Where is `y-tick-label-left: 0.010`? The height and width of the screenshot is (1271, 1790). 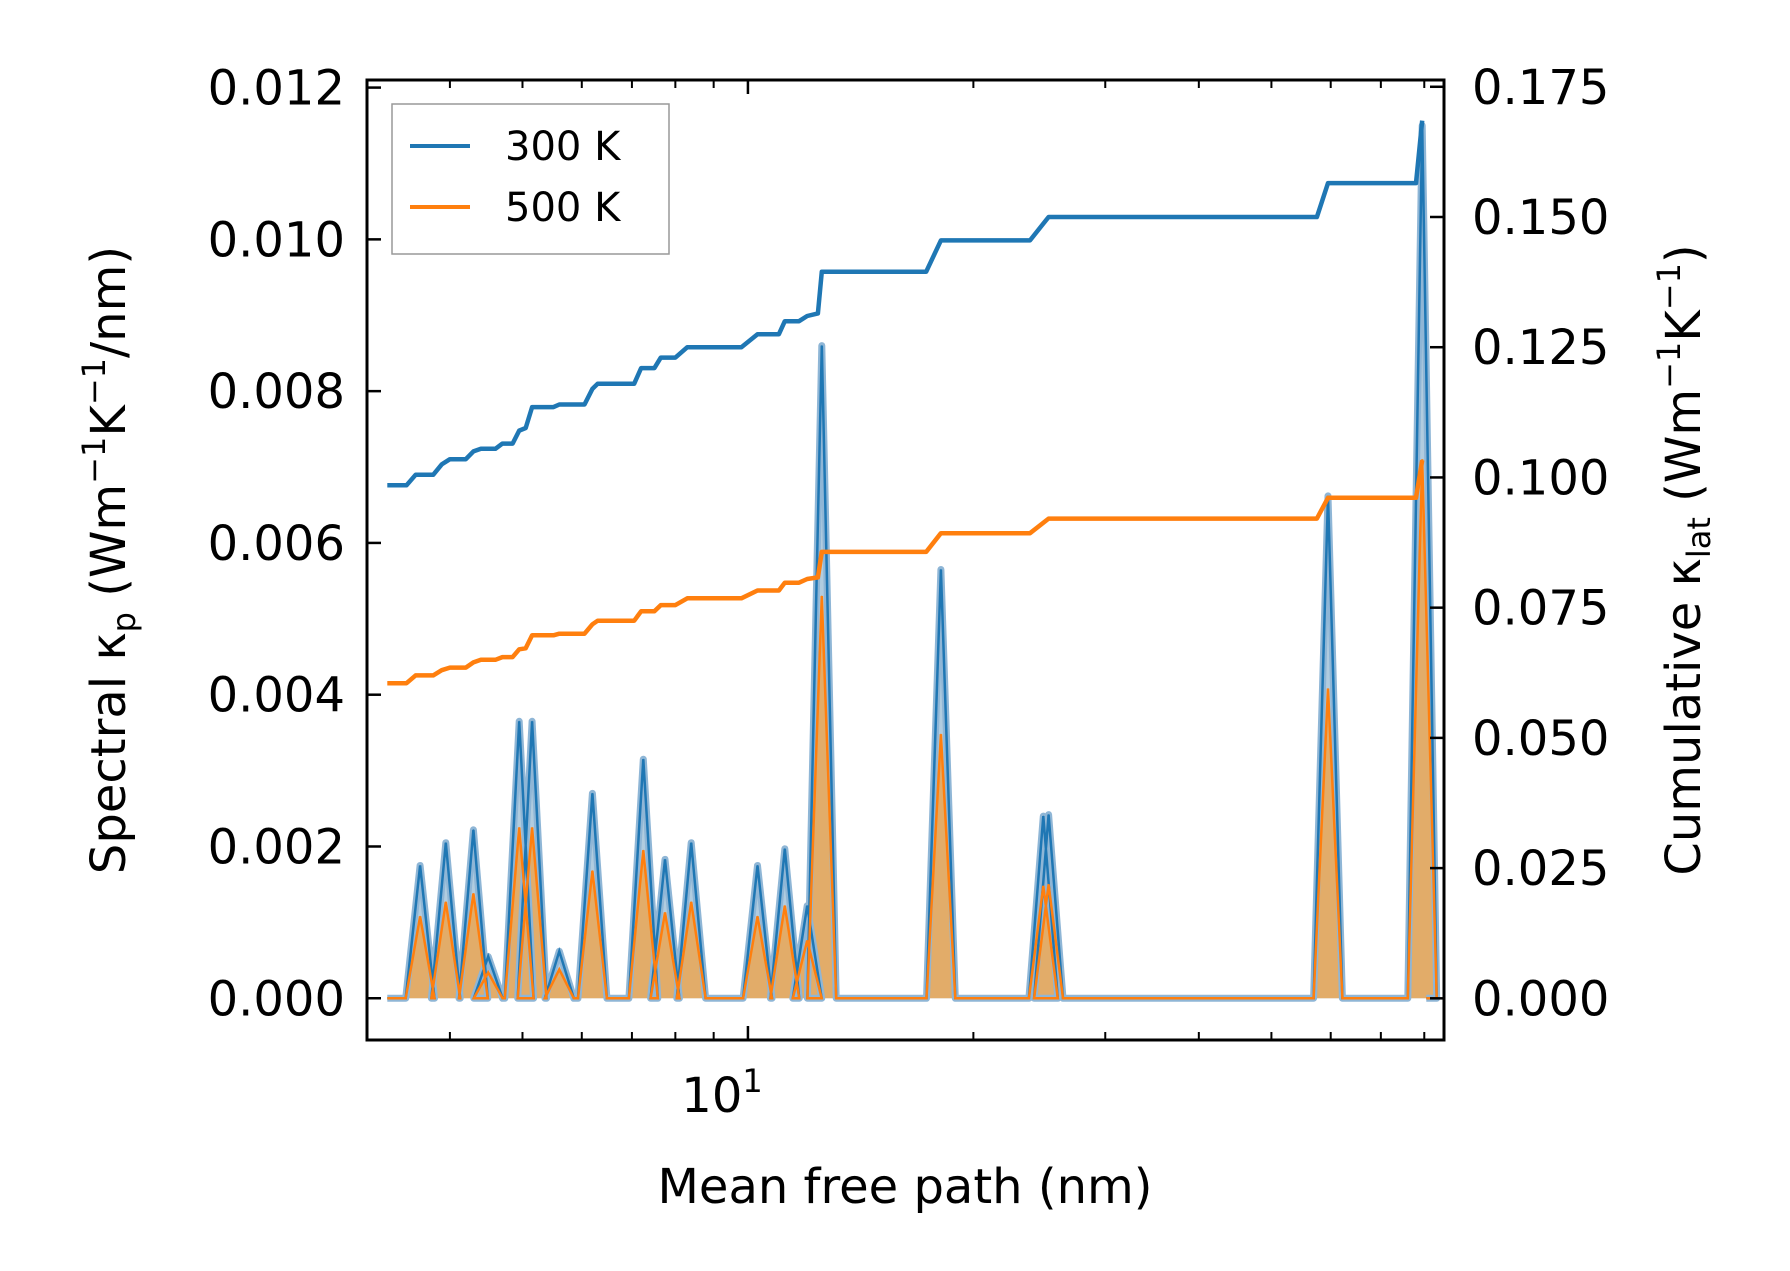
y-tick-label-left: 0.010 is located at coordinates (276, 240).